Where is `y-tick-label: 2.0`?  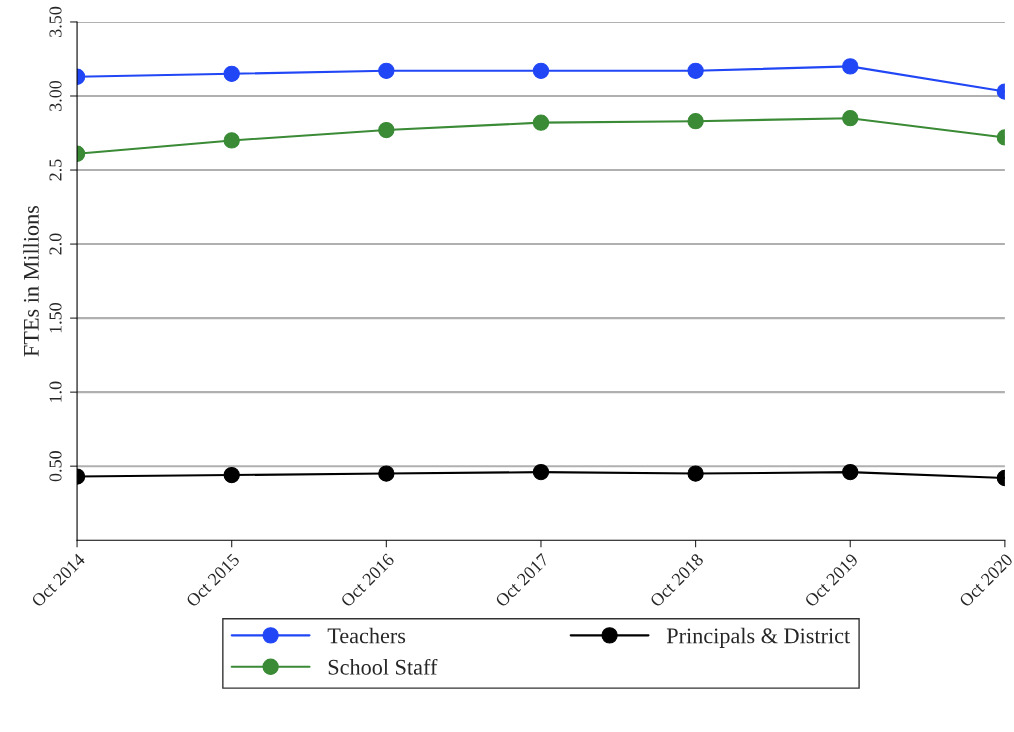
y-tick-label: 2.0 is located at coordinates (55, 244).